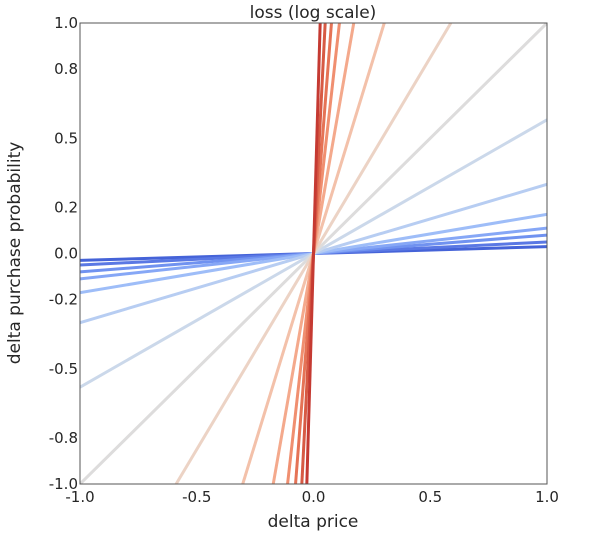  Describe the element at coordinates (63, 369) in the screenshot. I see `y-tick-label: -0.5` at that location.